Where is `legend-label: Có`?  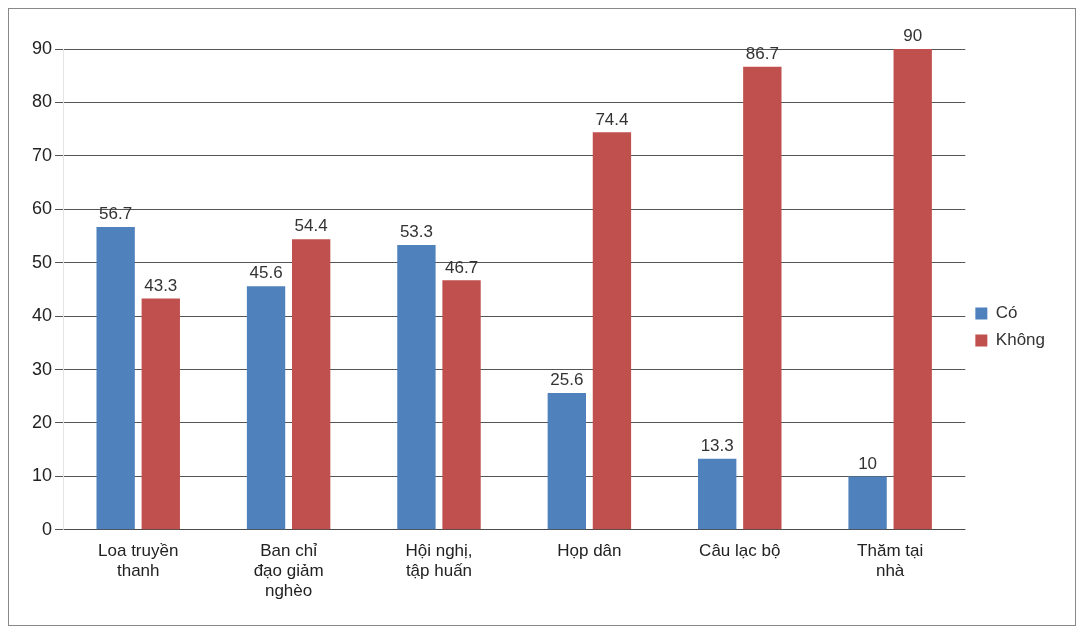 legend-label: Có is located at coordinates (1006, 313).